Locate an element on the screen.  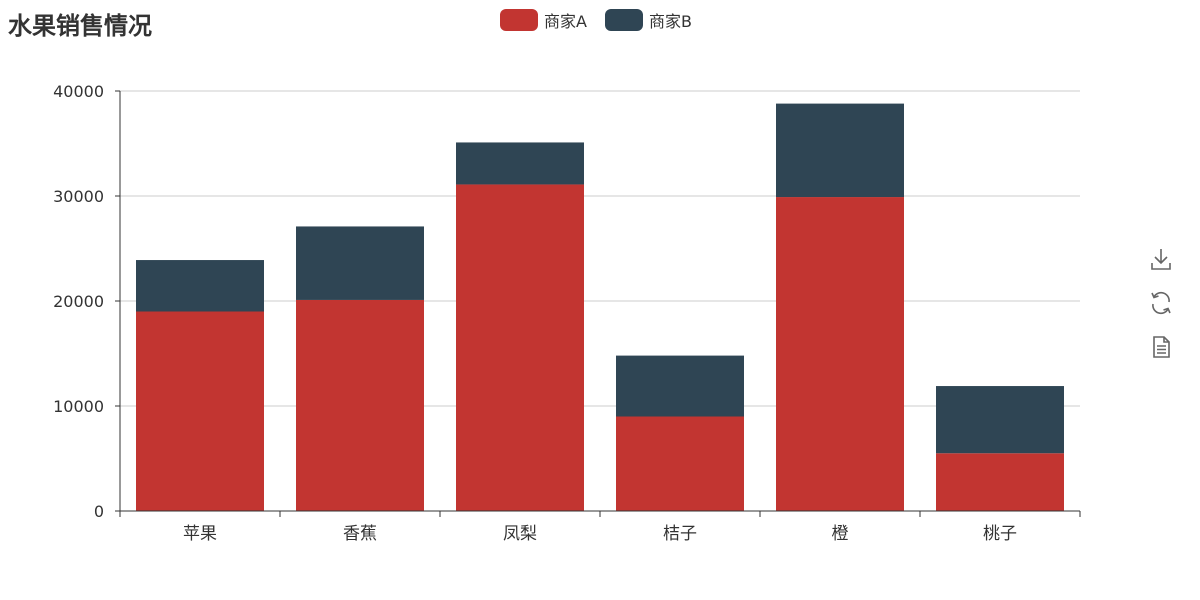
data-view-icon is located at coordinates (1161, 347).